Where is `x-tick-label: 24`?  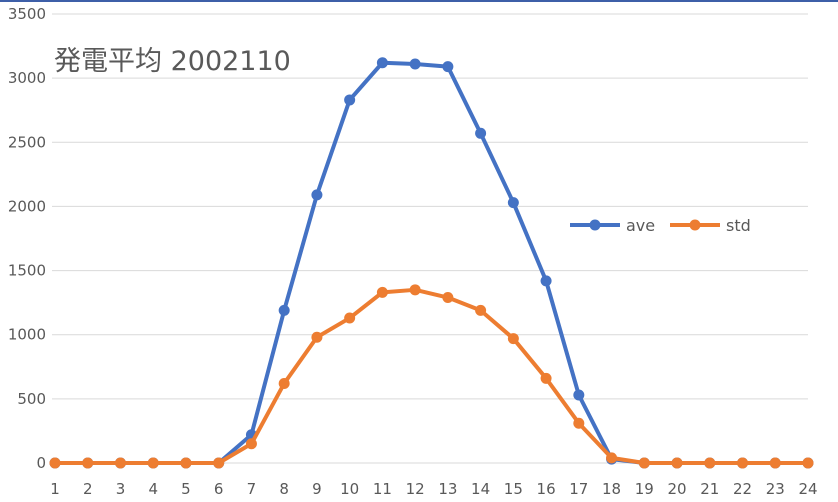 x-tick-label: 24 is located at coordinates (807, 489).